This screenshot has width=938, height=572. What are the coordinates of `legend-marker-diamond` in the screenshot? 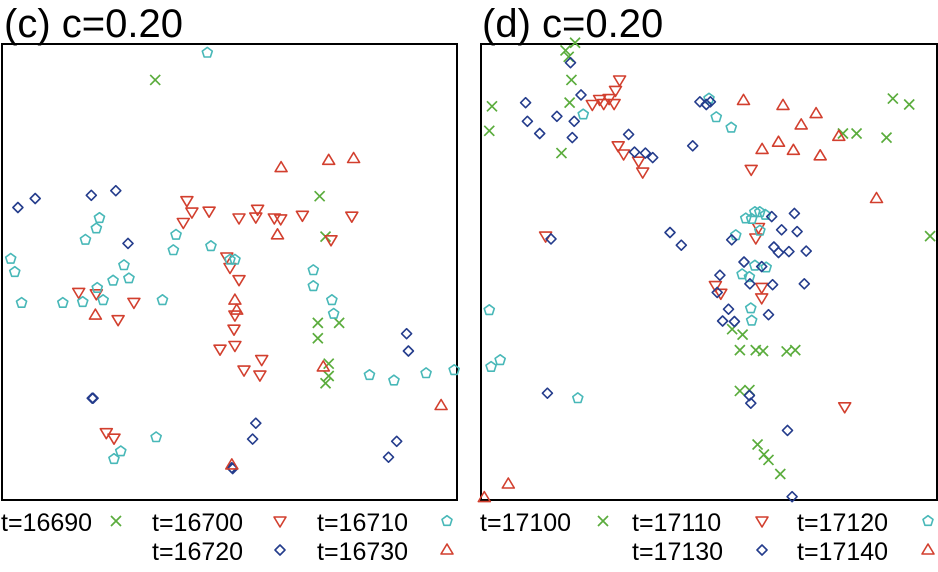 It's located at (280, 550).